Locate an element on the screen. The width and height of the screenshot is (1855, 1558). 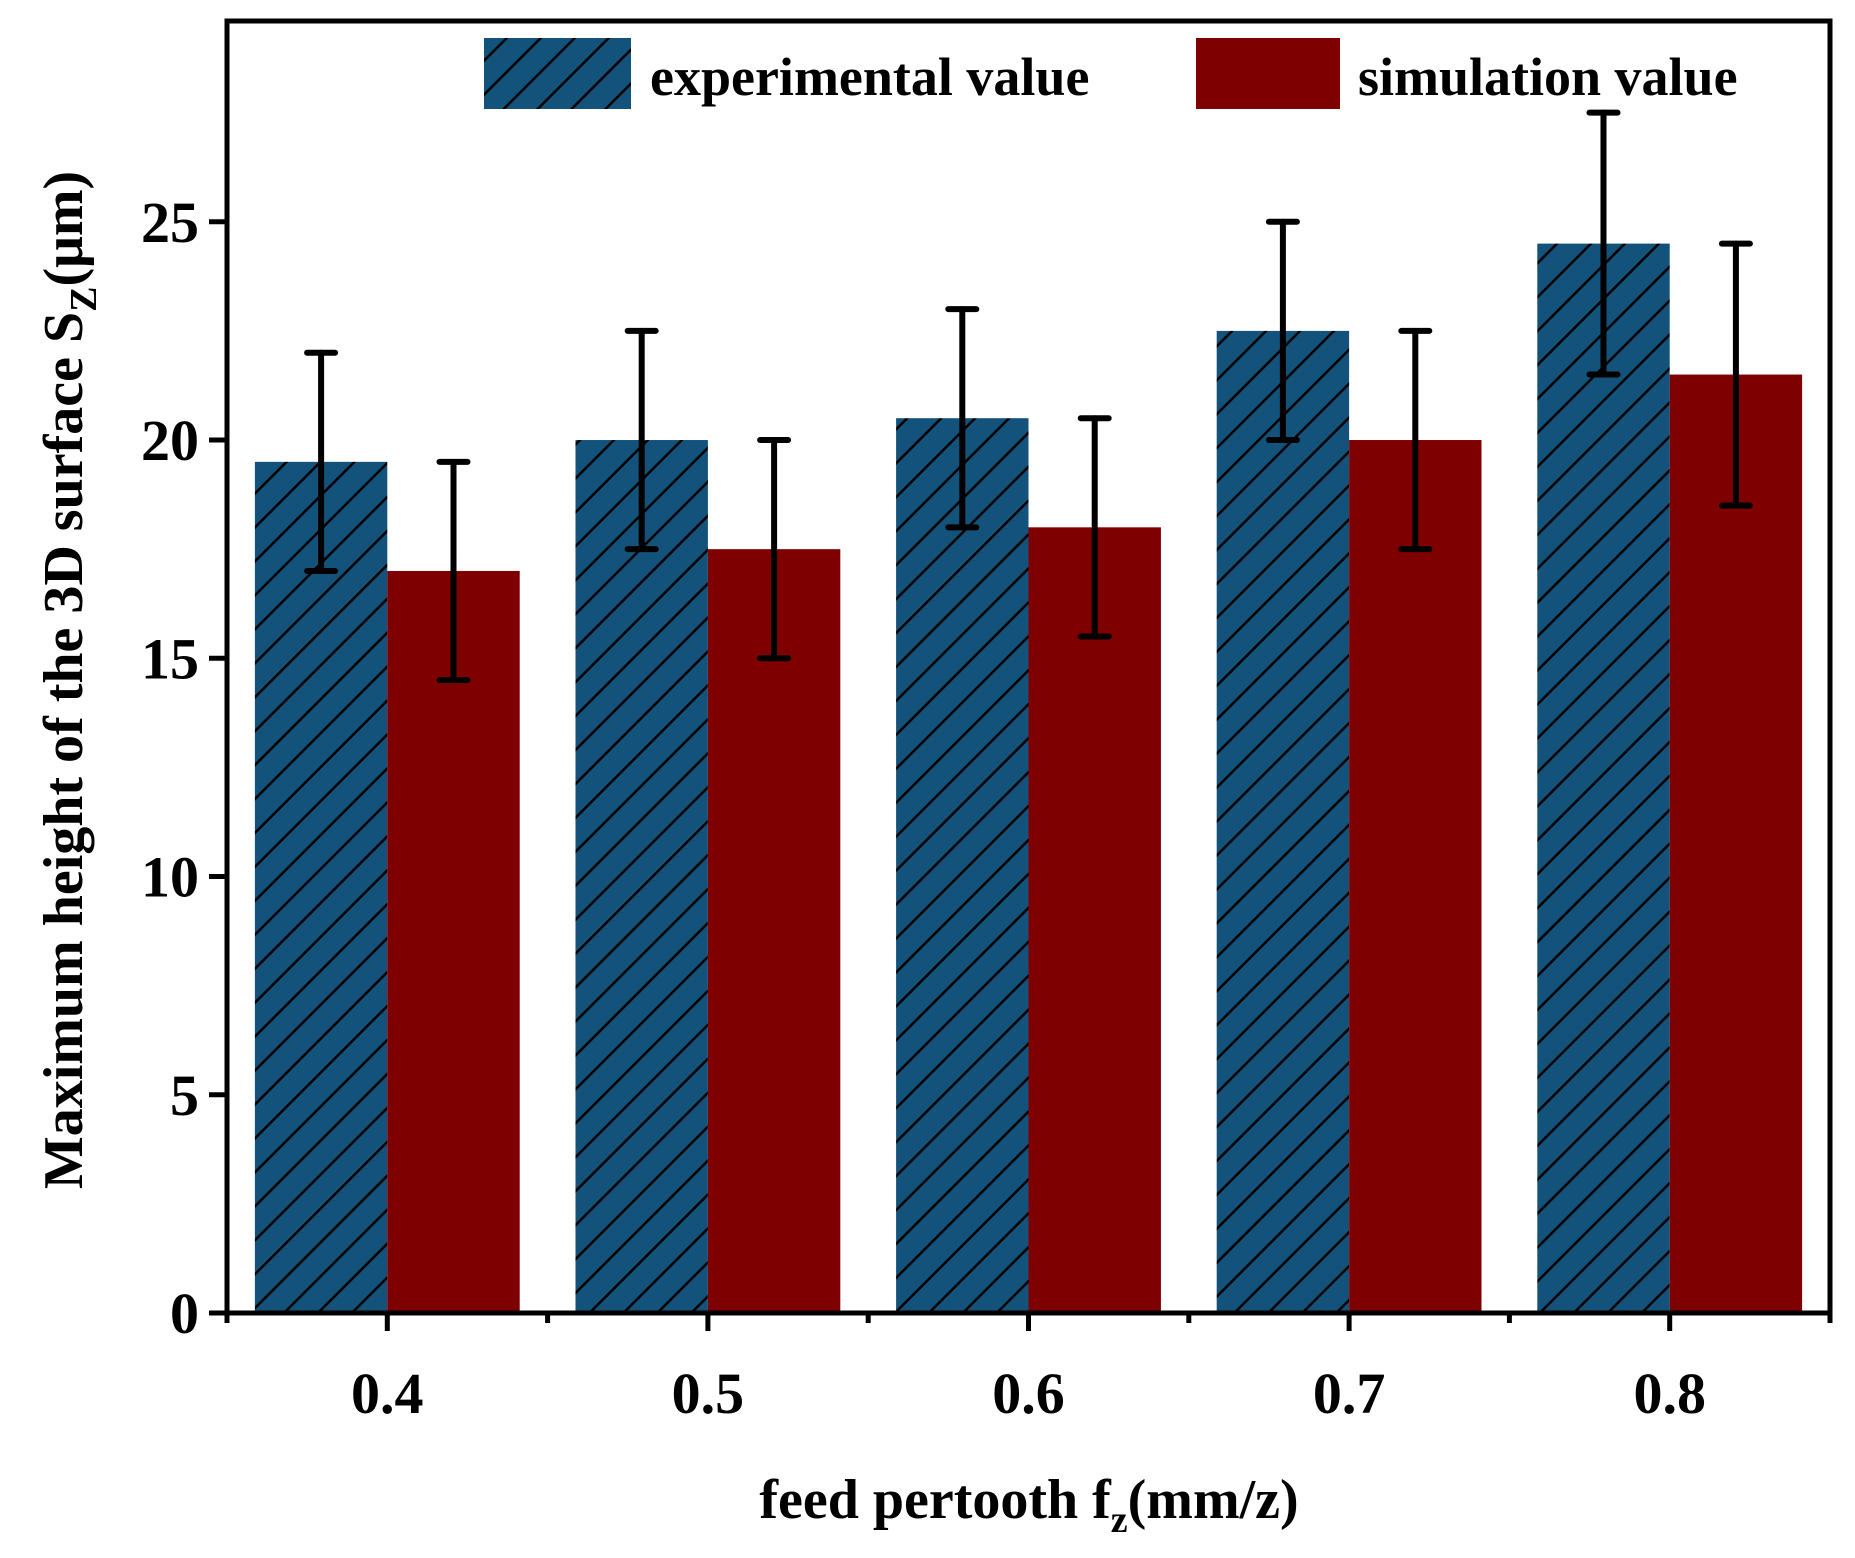
legend-swatch-simulation is located at coordinates (1268, 73).